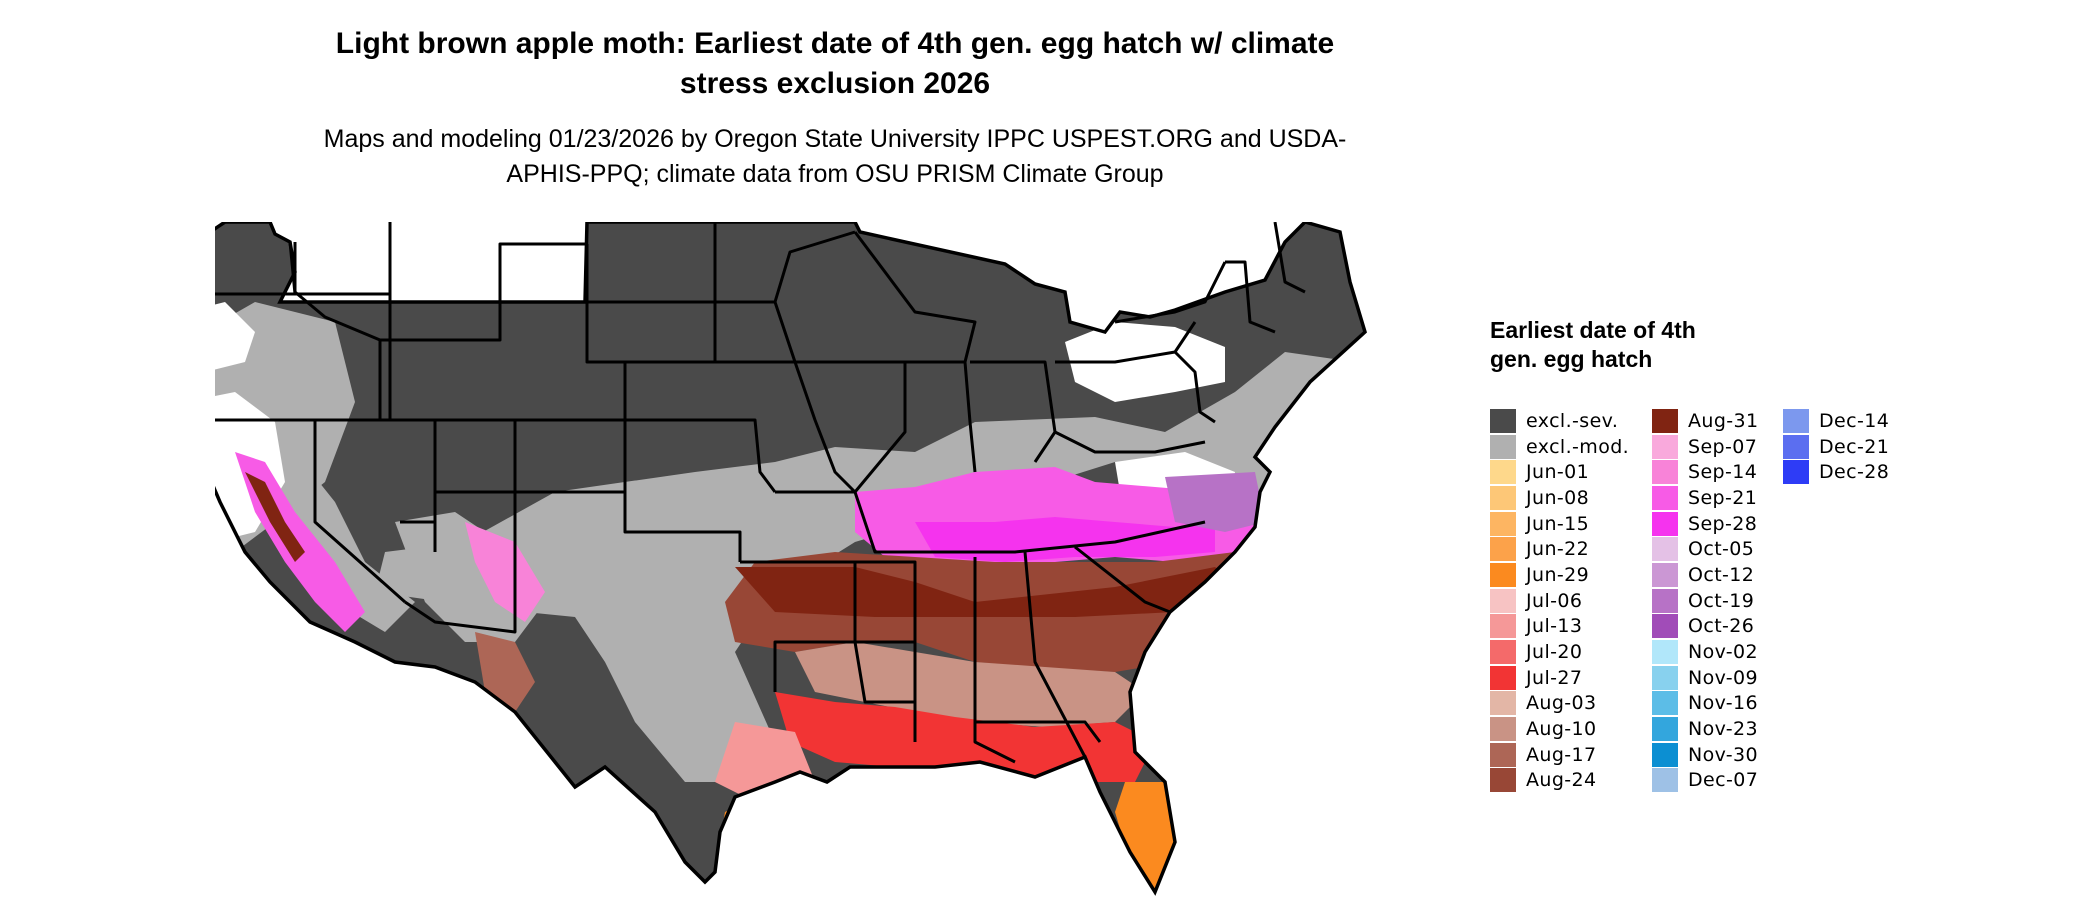  Describe the element at coordinates (1558, 497) in the screenshot. I see `legend-label: Jun-08` at that location.